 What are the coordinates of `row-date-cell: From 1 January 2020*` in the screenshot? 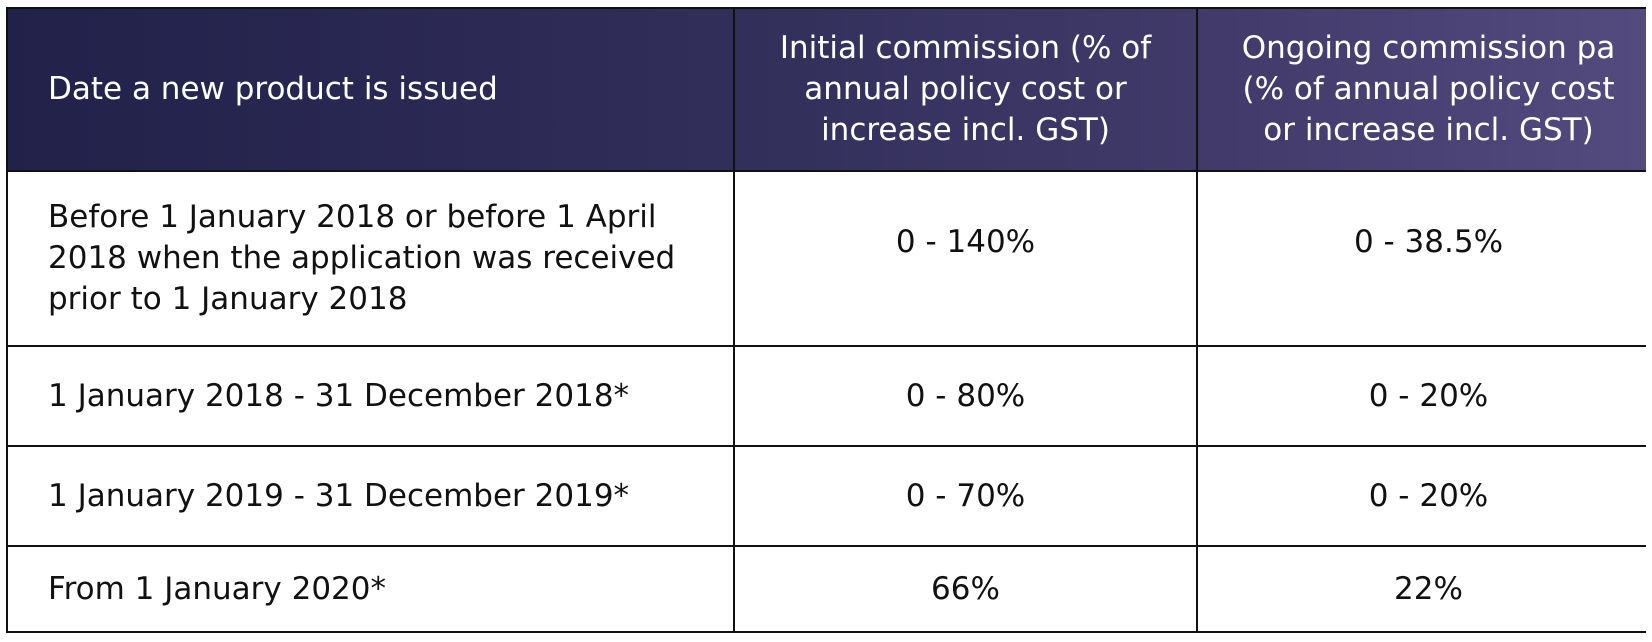 It's located at (371, 588).